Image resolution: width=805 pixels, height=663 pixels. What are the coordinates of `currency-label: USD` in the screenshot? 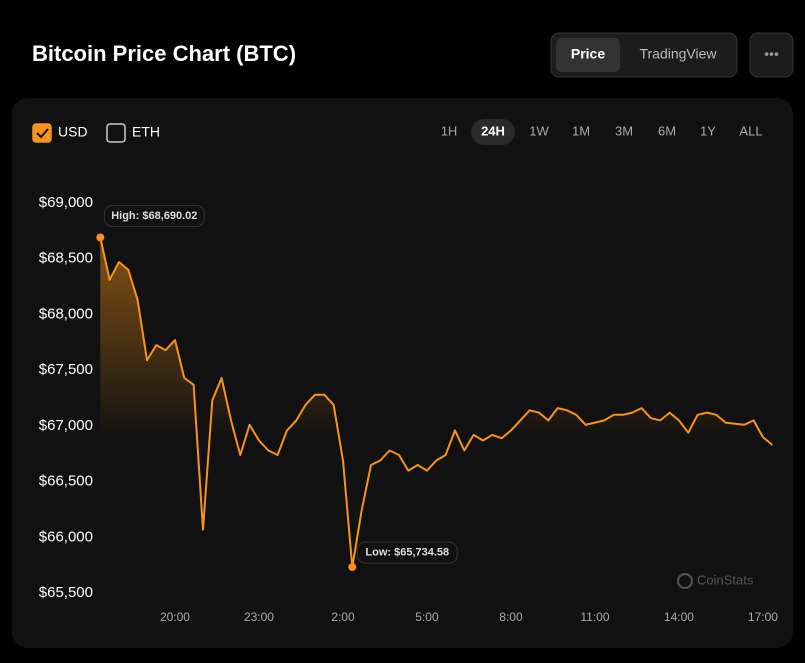 It's located at (73, 132).